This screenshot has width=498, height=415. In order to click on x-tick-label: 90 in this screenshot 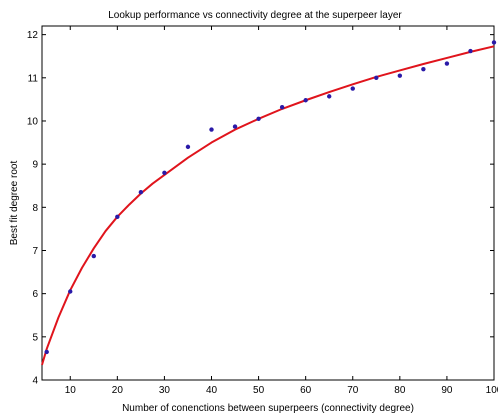, I will do `click(447, 390)`.